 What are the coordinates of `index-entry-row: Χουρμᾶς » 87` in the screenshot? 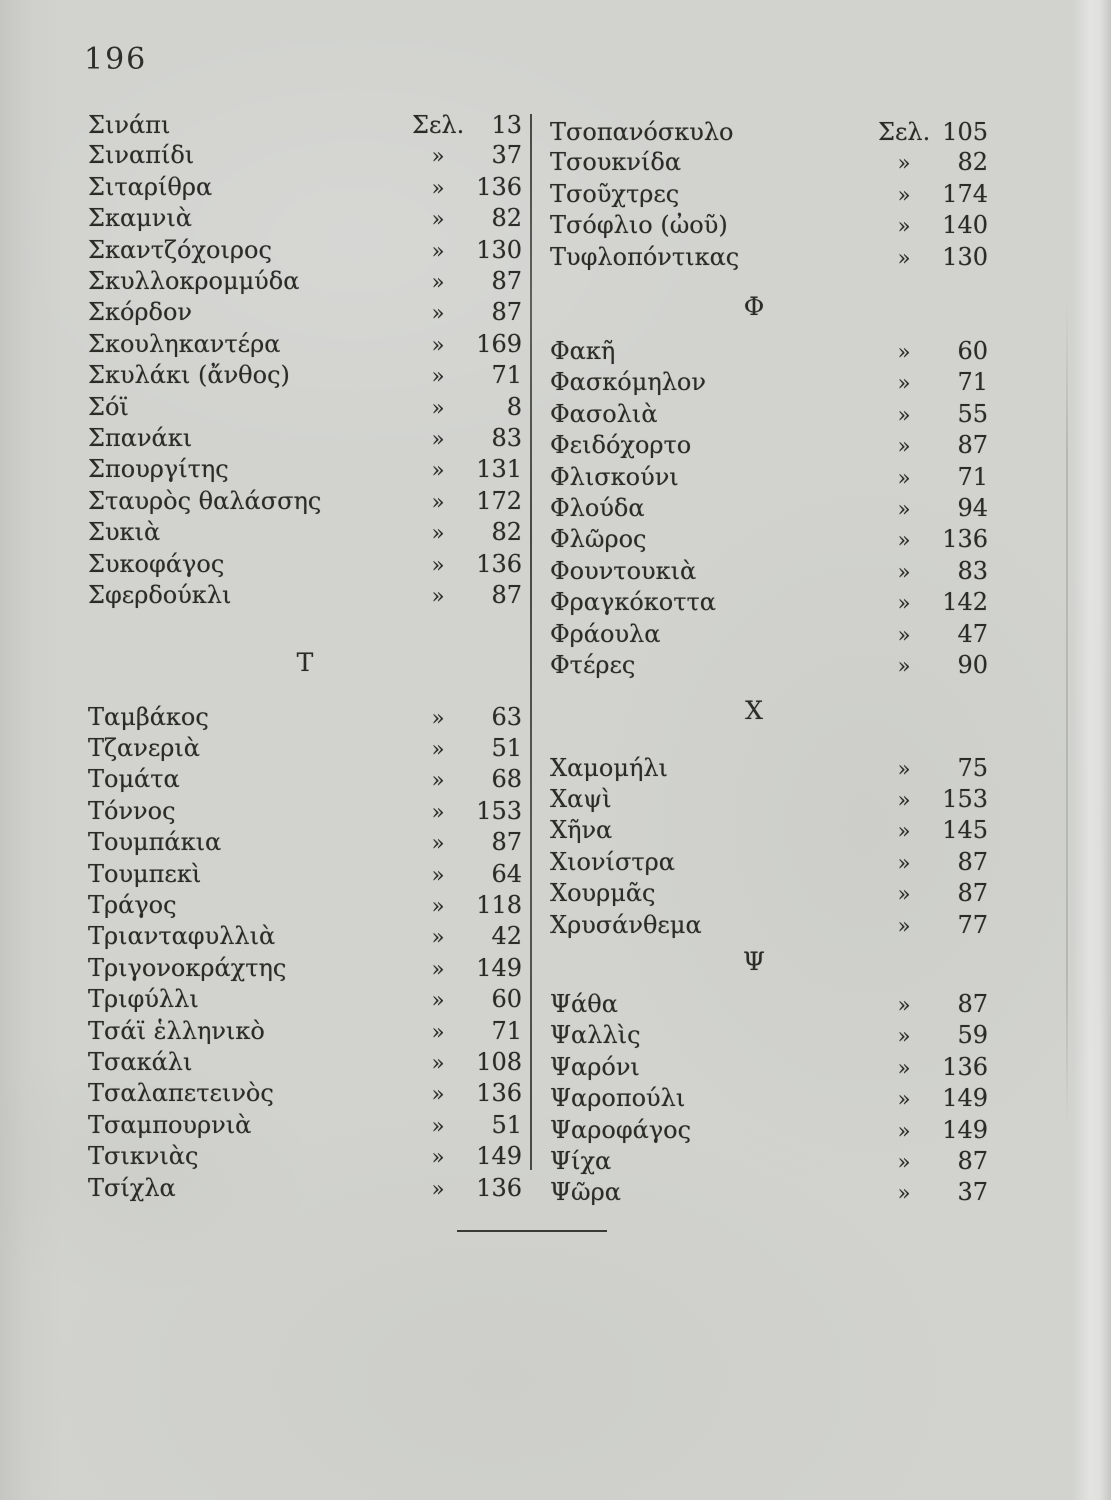 It's located at (769, 893).